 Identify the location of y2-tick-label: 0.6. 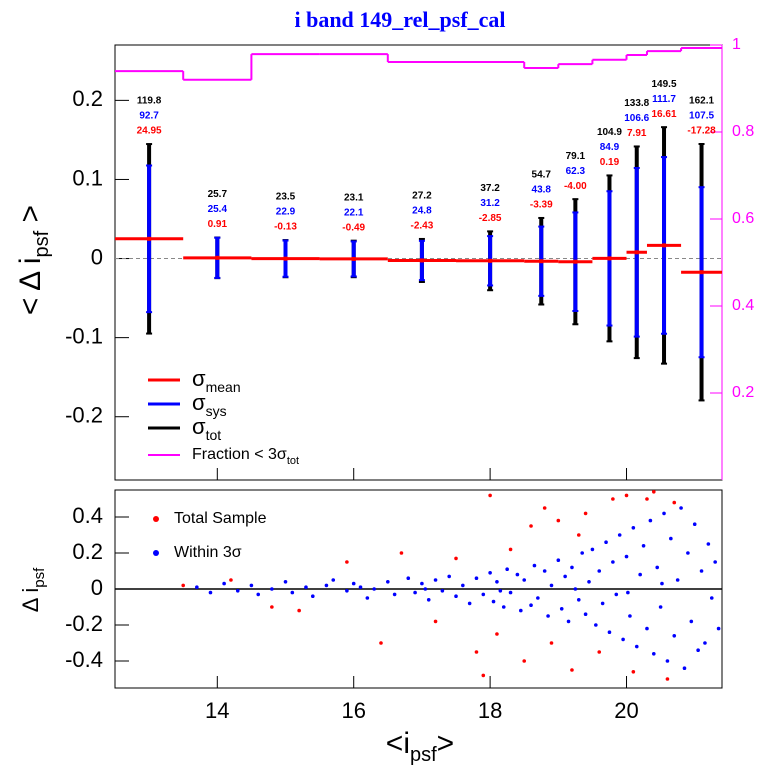
(743, 218).